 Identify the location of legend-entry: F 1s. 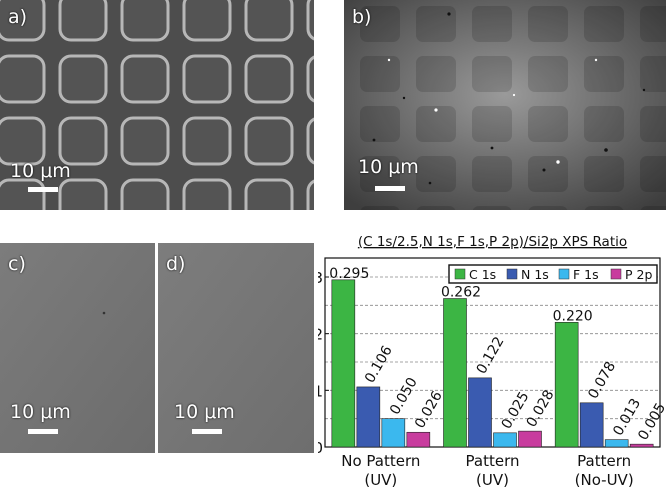
(586, 274).